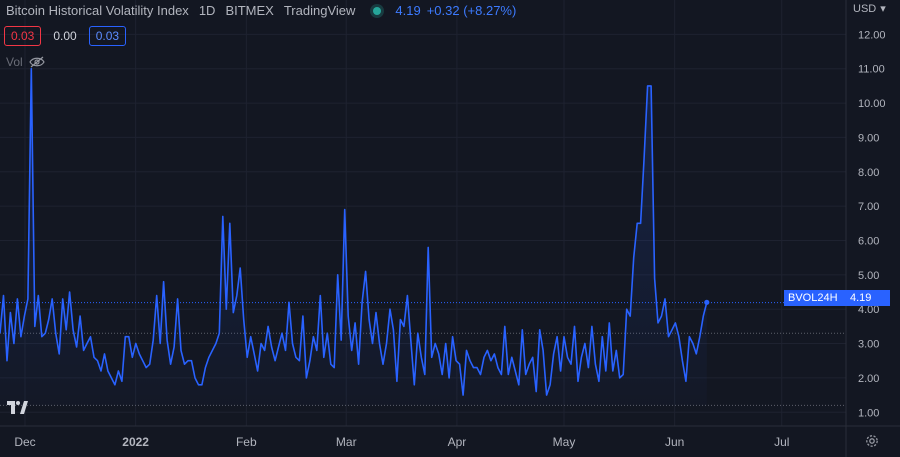 The image size is (900, 457). What do you see at coordinates (868, 379) in the screenshot?
I see `y-tick-label: 2.00` at bounding box center [868, 379].